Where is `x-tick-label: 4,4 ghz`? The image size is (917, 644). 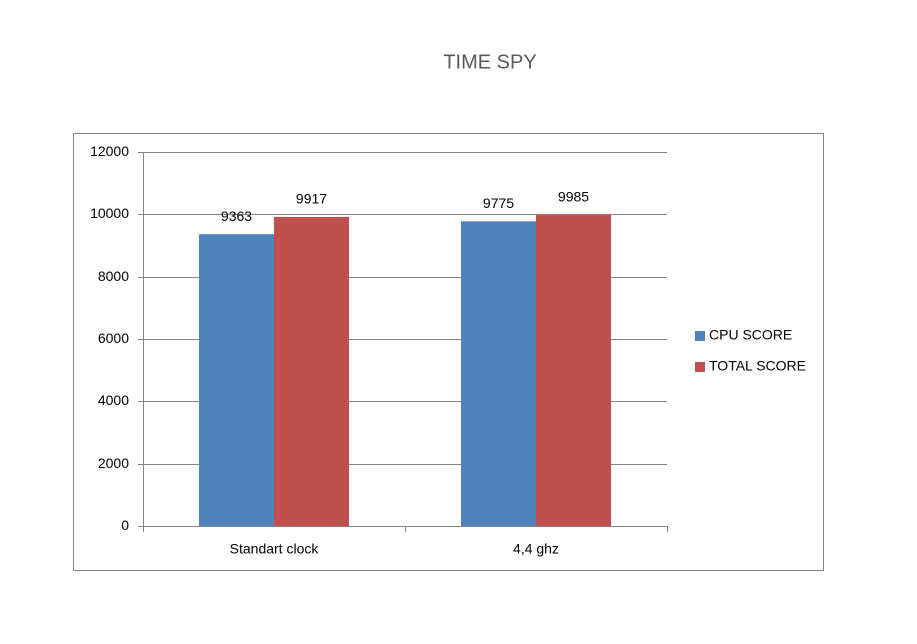
x-tick-label: 4,4 ghz is located at coordinates (536, 549).